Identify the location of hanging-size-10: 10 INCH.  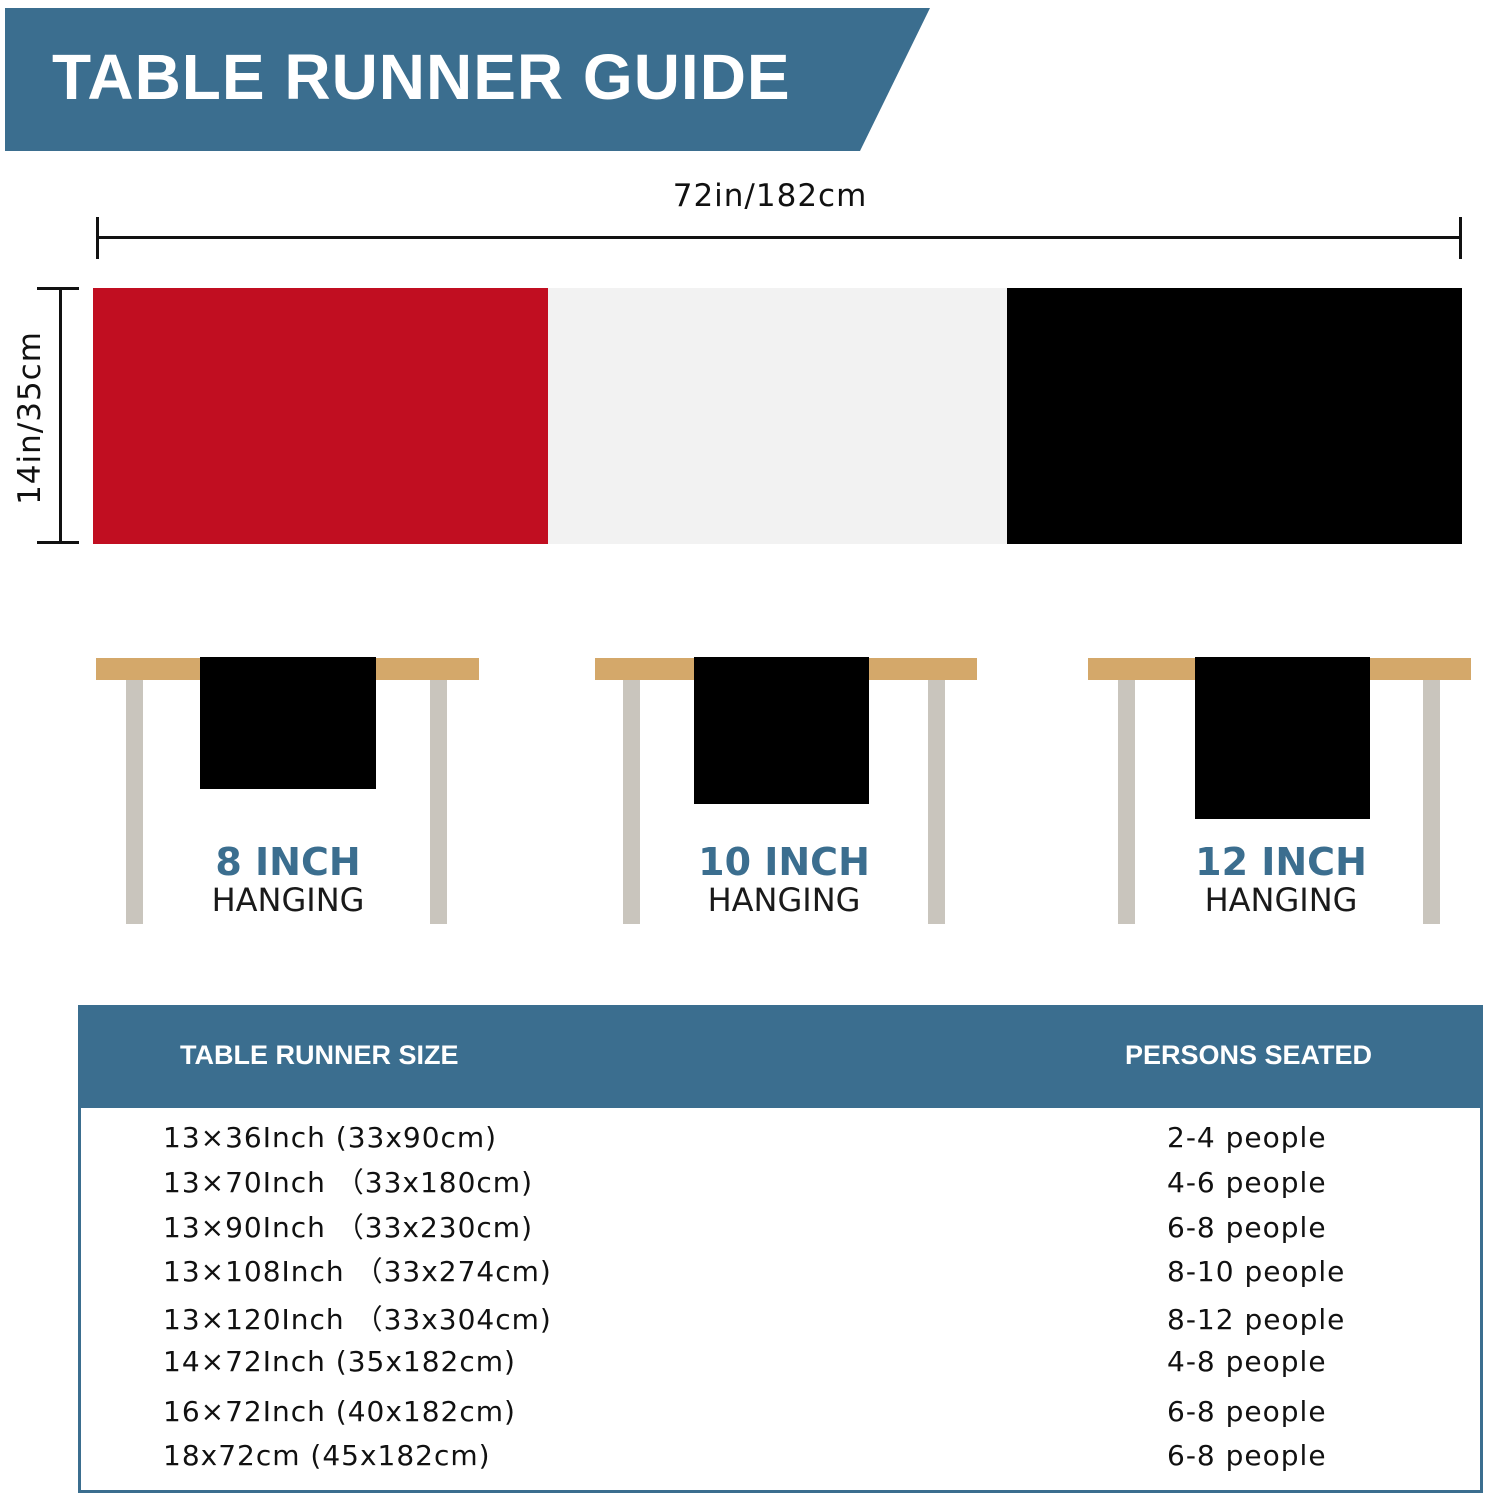
(784, 862).